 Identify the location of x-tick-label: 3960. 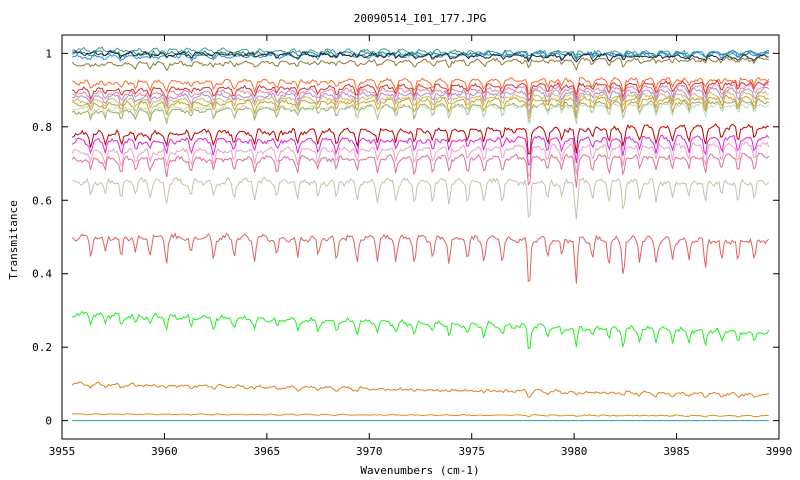
(164, 451).